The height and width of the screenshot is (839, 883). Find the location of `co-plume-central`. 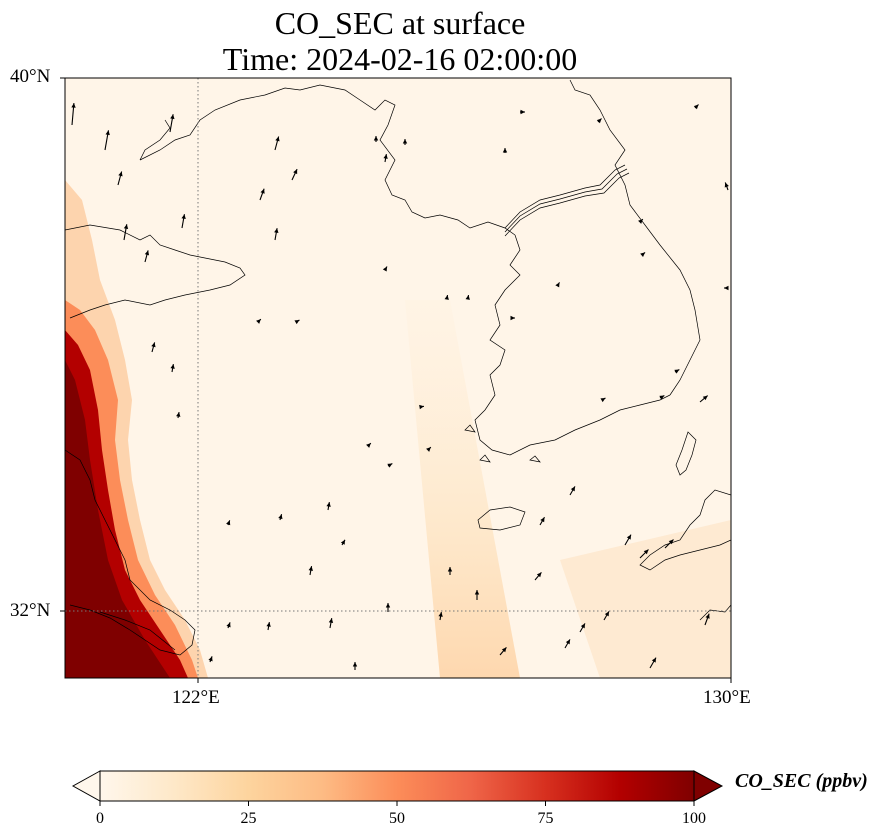

co-plume-central is located at coordinates (462, 489).